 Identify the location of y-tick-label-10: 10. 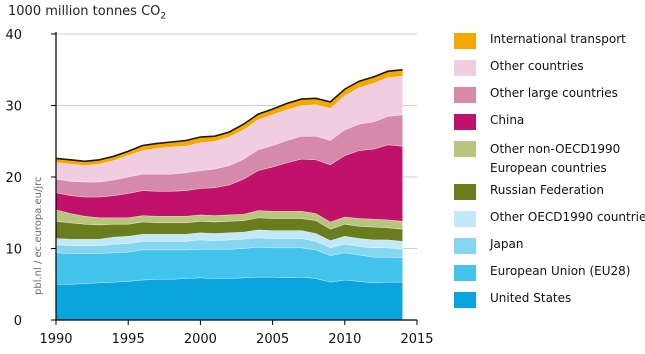
(13, 250).